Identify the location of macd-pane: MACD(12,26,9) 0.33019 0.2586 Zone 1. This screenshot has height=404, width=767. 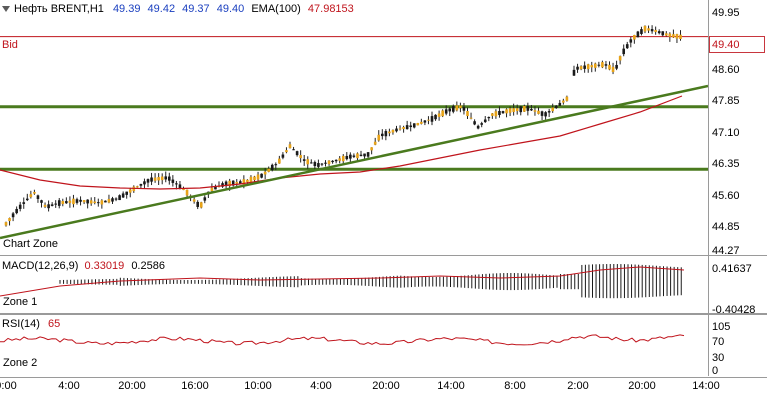
(354, 284).